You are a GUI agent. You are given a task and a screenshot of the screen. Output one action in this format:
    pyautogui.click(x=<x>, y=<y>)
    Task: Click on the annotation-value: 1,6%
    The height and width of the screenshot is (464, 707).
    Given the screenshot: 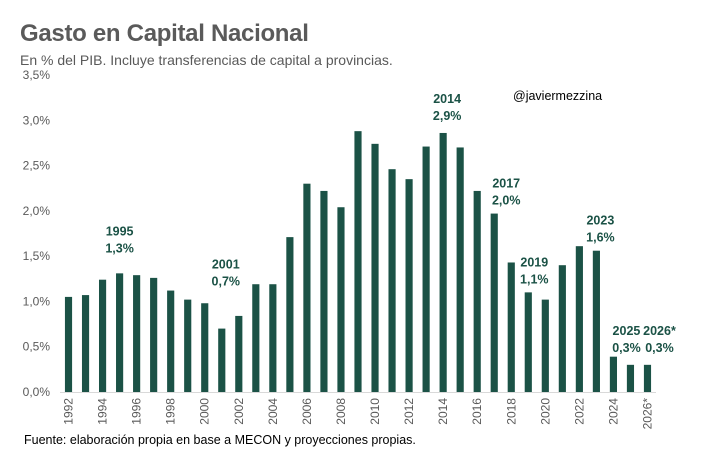 What is the action you would take?
    pyautogui.click(x=600, y=238)
    